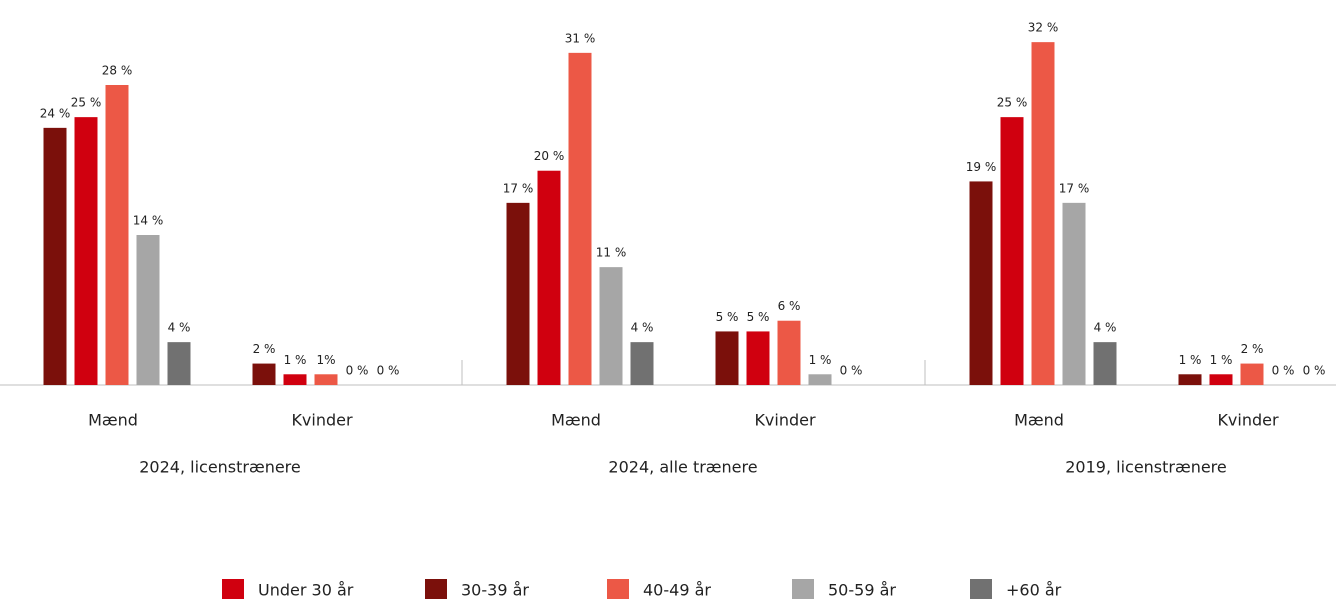 This screenshot has width=1336, height=599. I want to click on value-label: 11 %, so click(611, 253).